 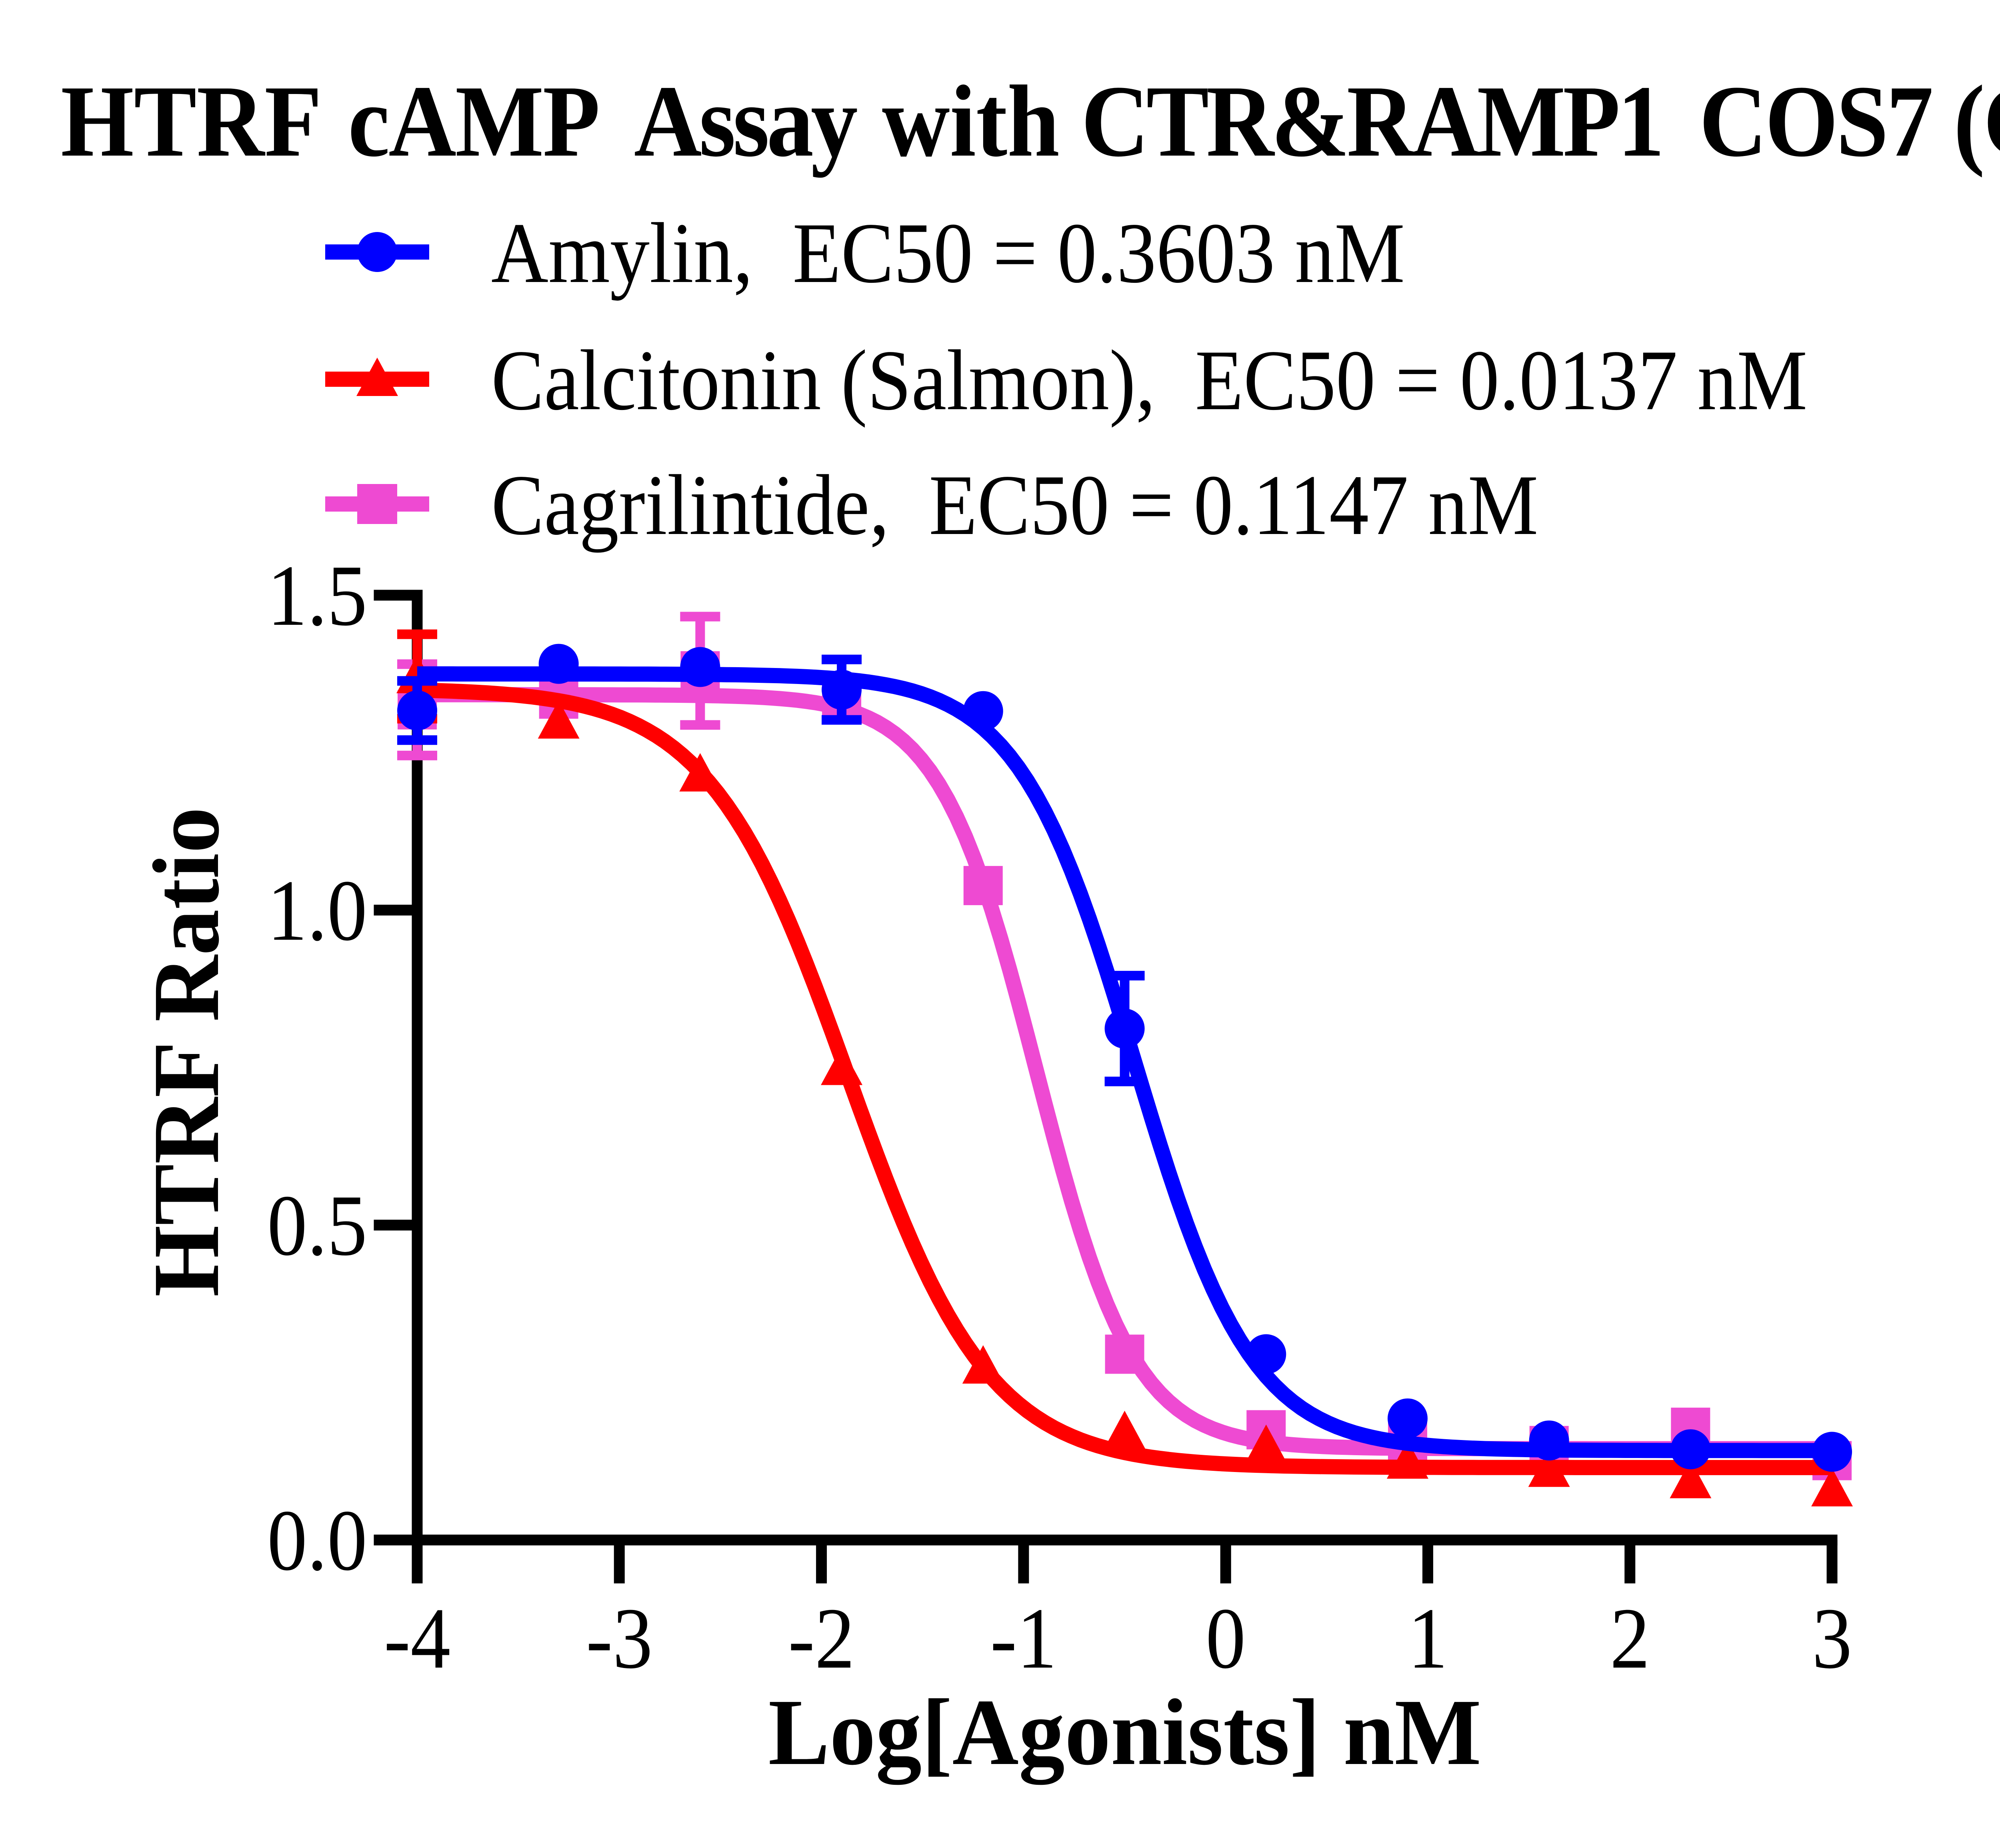 What do you see at coordinates (1125, 1732) in the screenshot?
I see `svg-text: Log[Agonists] nM` at bounding box center [1125, 1732].